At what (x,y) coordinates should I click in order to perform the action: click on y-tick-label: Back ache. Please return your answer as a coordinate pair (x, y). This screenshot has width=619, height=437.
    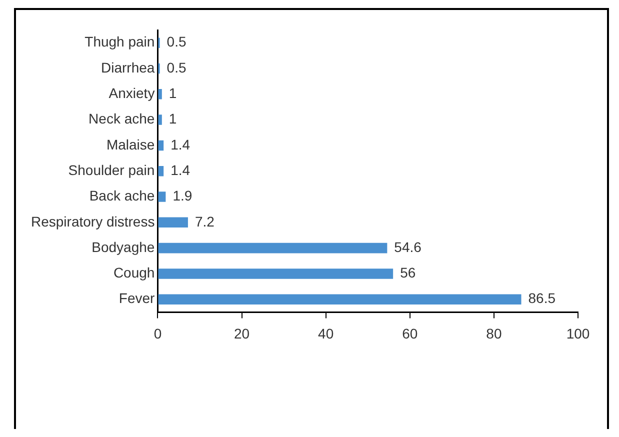
    Looking at the image, I should click on (122, 196).